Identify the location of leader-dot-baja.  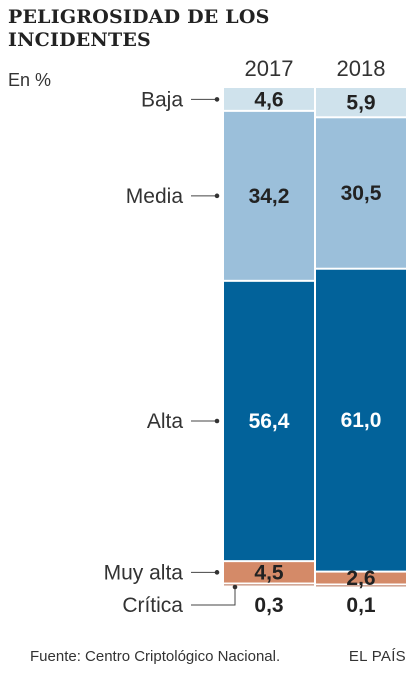
(217, 99).